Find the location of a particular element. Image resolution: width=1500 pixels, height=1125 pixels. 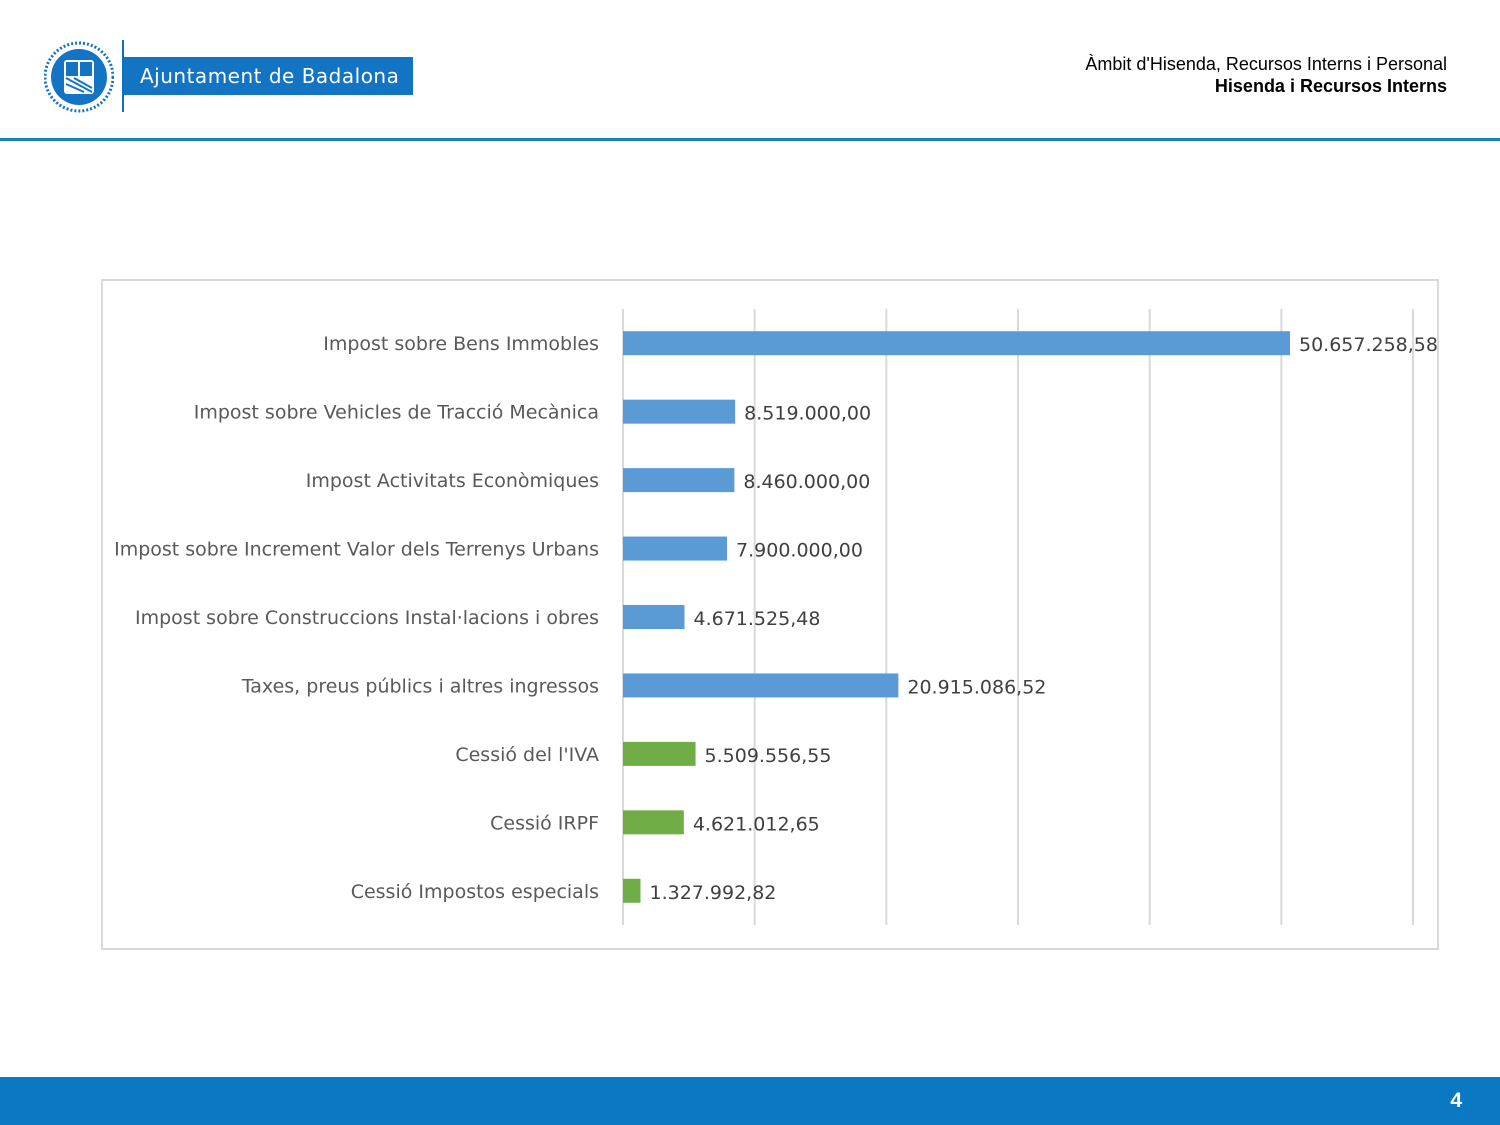

page-number: 4 is located at coordinates (1456, 1100).